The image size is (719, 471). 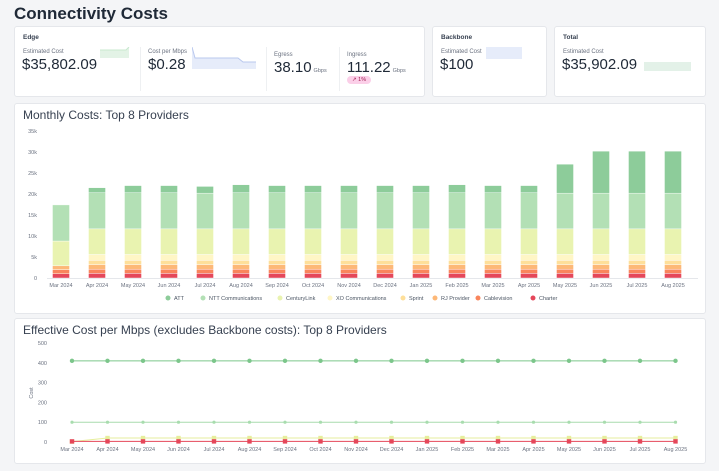 What do you see at coordinates (32, 174) in the screenshot?
I see `y-tick-label: 25k` at bounding box center [32, 174].